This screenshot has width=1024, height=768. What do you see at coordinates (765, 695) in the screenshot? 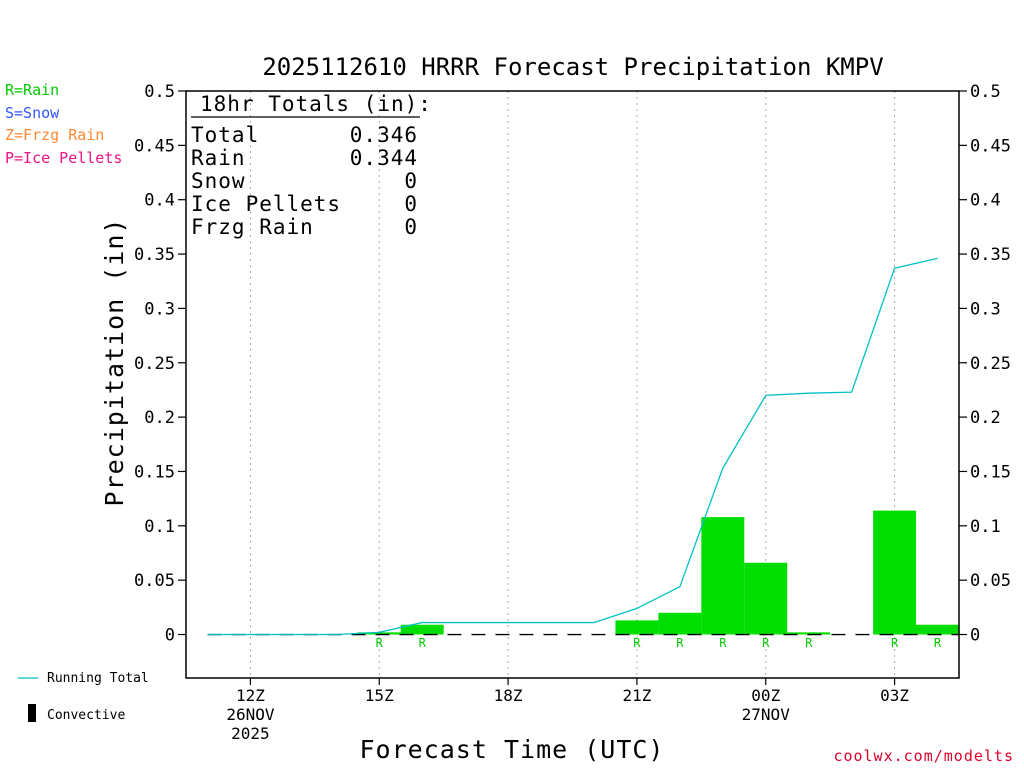
I see `x-tick-label-4: 00Z` at bounding box center [765, 695].